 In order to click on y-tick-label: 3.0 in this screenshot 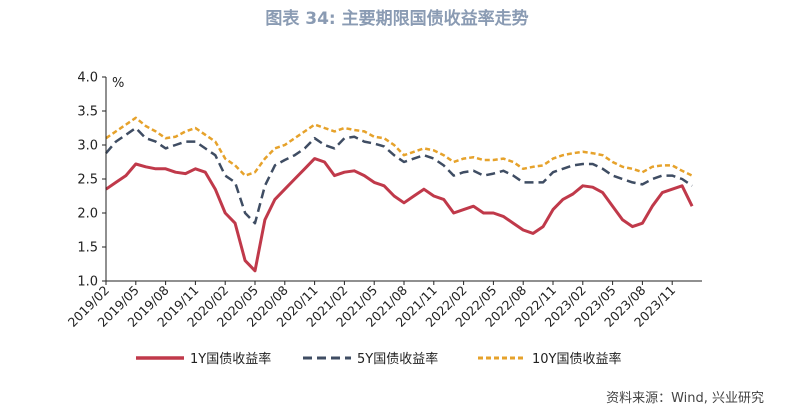, I will do `click(87, 146)`.